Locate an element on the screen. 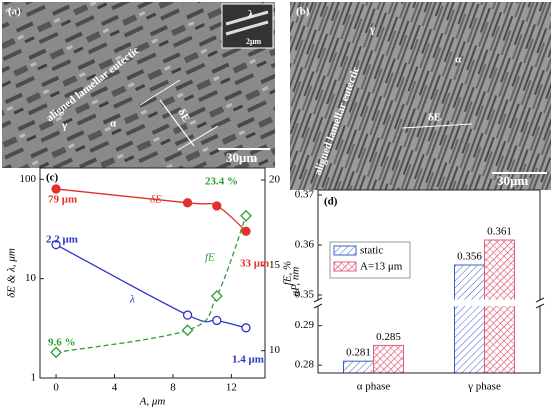 The width and height of the screenshot is (553, 408). y-tick-label: 10 is located at coordinates (31, 278).